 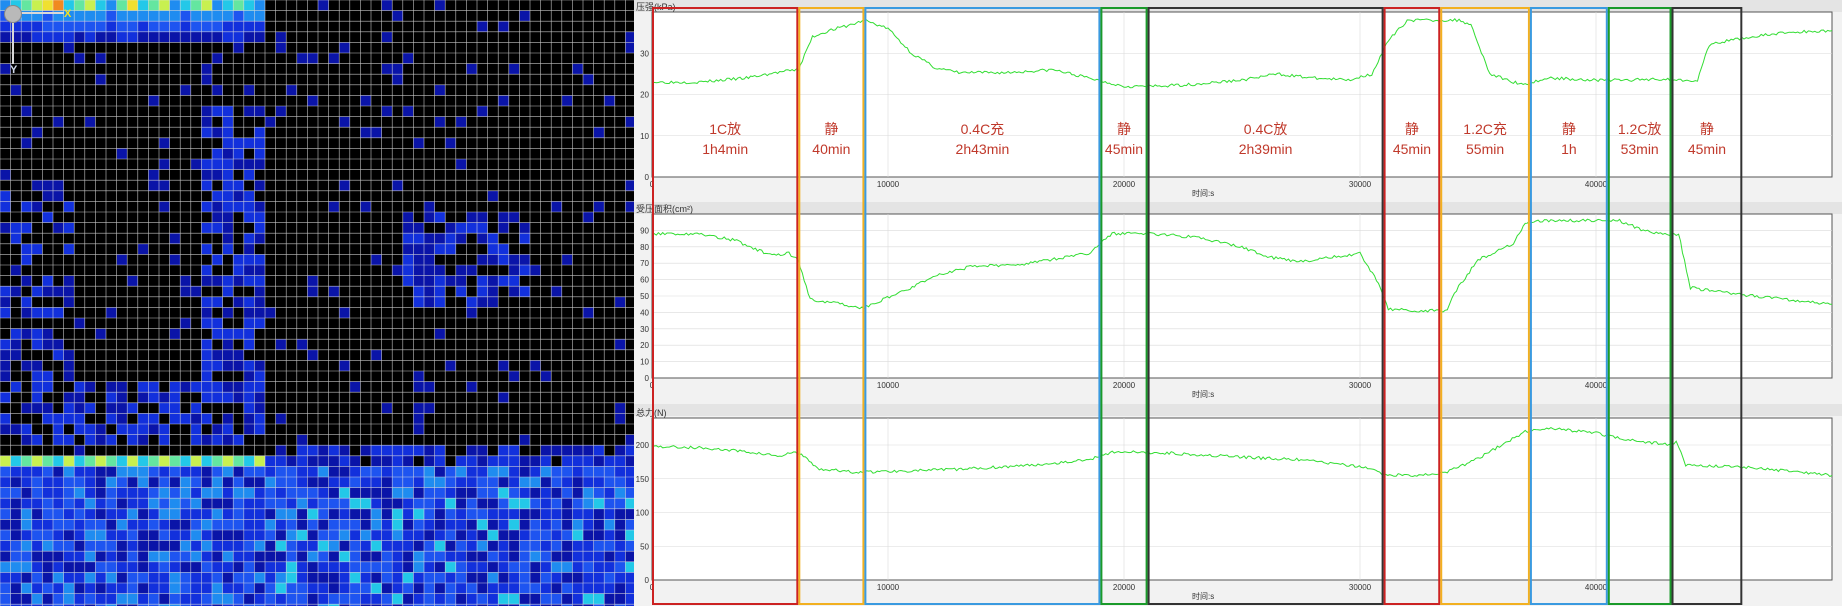 What do you see at coordinates (13, 38) in the screenshot?
I see `y-axis-indicator` at bounding box center [13, 38].